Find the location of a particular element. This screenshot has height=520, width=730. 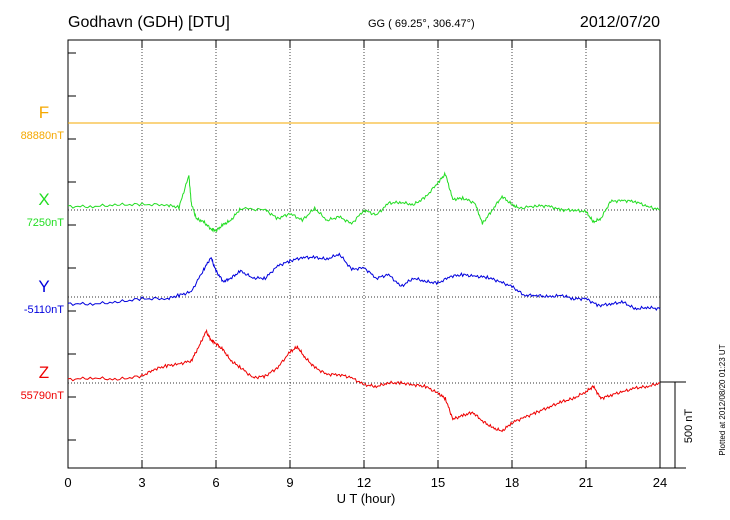

series-name-x: X is located at coordinates (43, 199).